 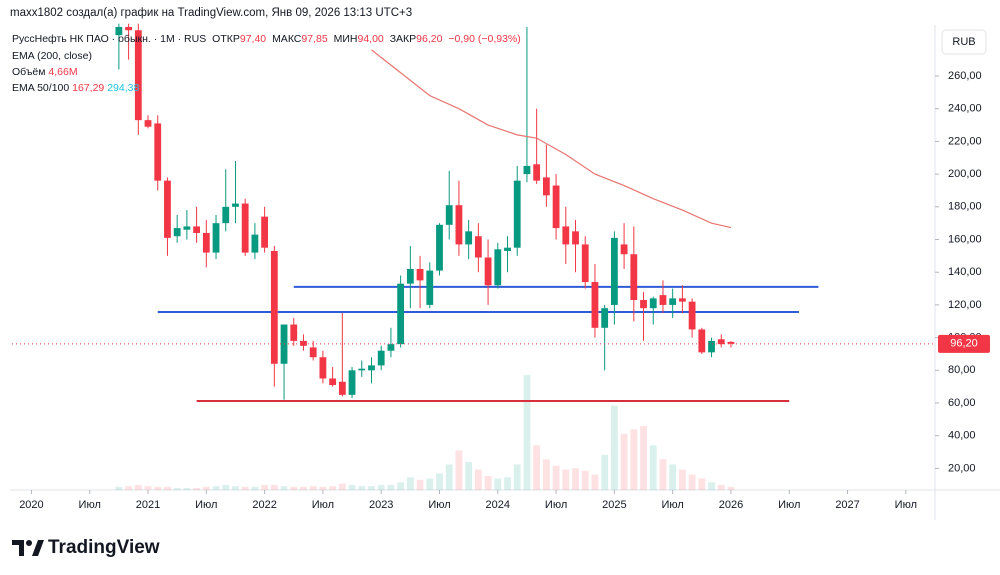 I want to click on low-value: 94,00, so click(x=371, y=39).